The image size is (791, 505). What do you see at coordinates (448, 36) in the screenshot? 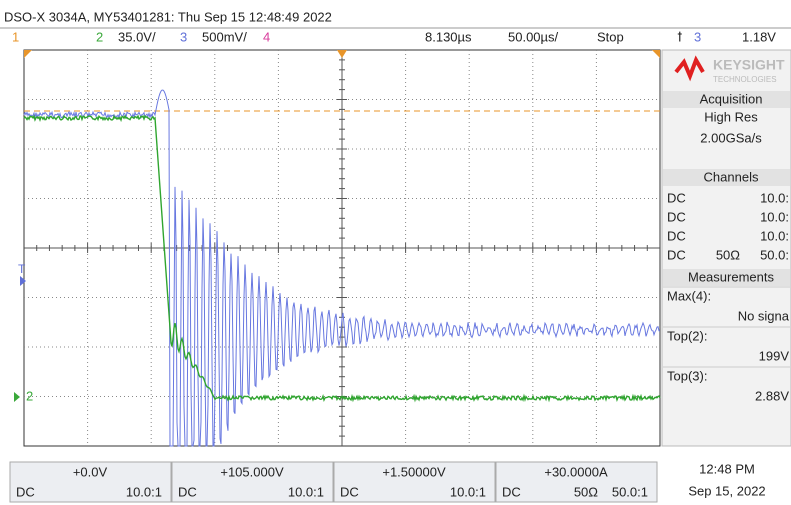
I see `delay: 8.130µs` at bounding box center [448, 36].